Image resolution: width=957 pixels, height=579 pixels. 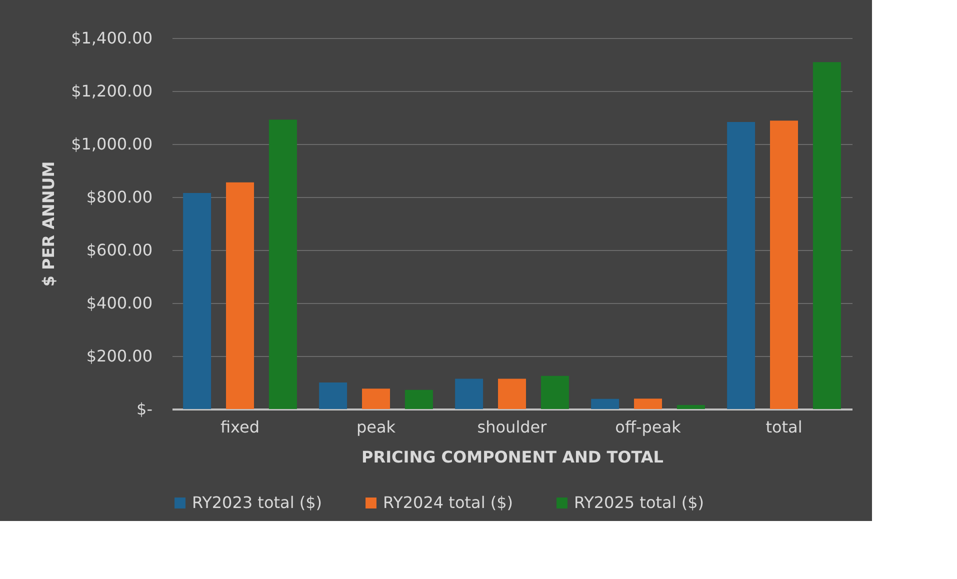 I want to click on y-tick-label: $800.00, so click(x=119, y=197).